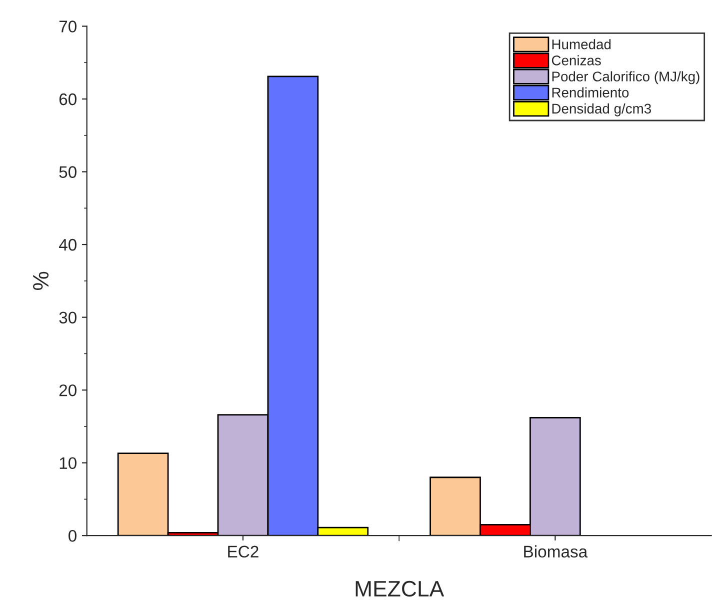 The width and height of the screenshot is (712, 610). I want to click on y-tick-label: 10, so click(68, 463).